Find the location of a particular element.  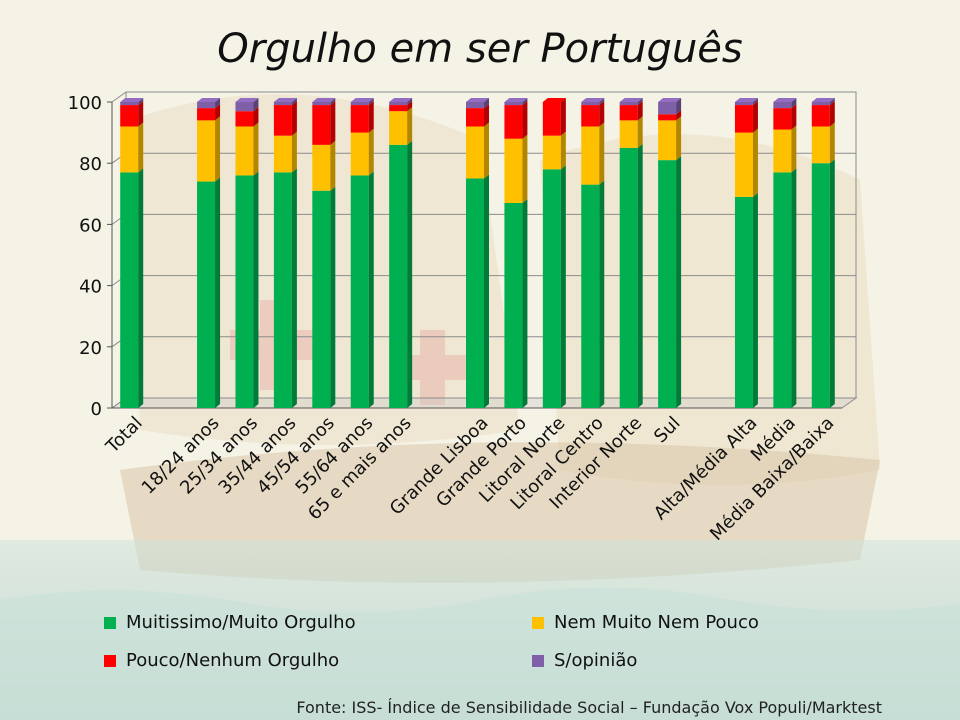

legend-item-nem-muito-nem-pouco: Nem Muito Nem Pouco is located at coordinates (645, 622).